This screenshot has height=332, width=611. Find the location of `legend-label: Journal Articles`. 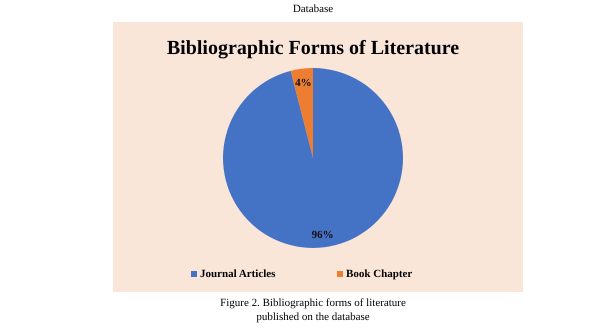

legend-label: Journal Articles is located at coordinates (238, 274).